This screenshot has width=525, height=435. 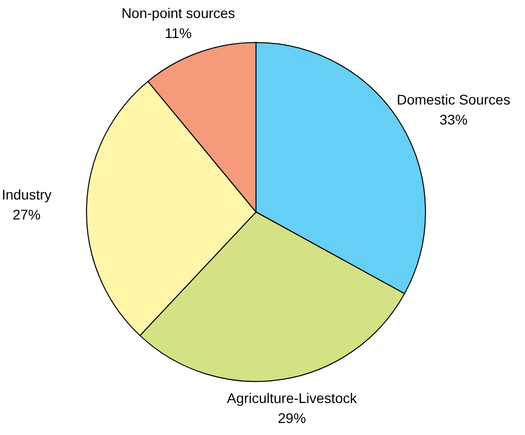 I want to click on slice-label: Agriculture-Livestock, so click(x=292, y=398).